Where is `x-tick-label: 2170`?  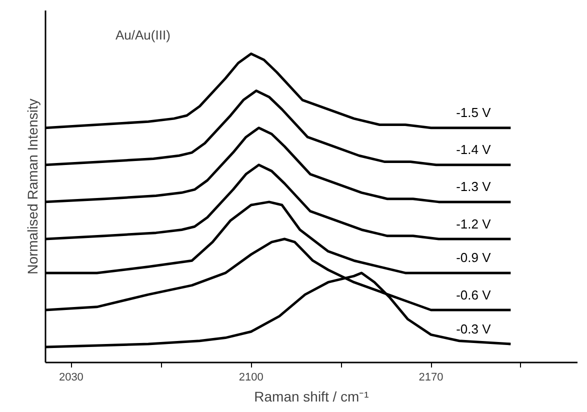 x-tick-label: 2170 is located at coordinates (431, 378).